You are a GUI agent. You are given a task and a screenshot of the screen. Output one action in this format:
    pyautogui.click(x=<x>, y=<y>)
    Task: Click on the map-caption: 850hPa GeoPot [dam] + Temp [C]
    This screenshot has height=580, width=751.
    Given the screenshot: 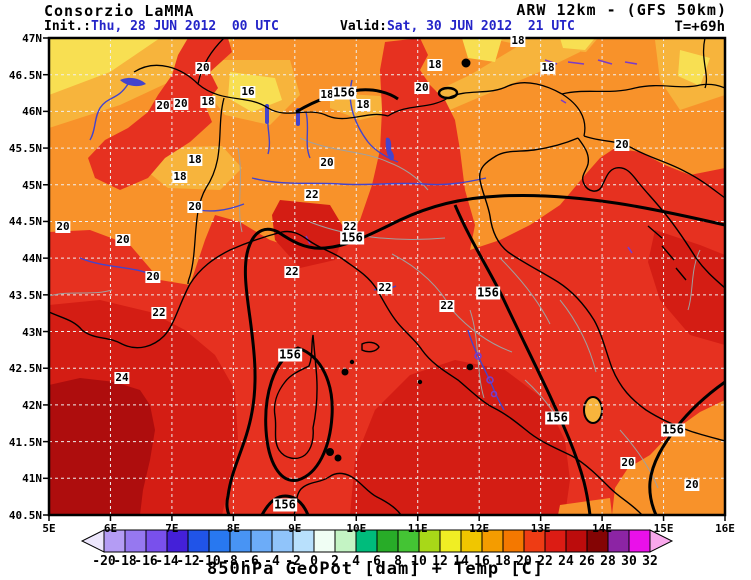 What is the action you would take?
    pyautogui.click(x=375, y=569)
    